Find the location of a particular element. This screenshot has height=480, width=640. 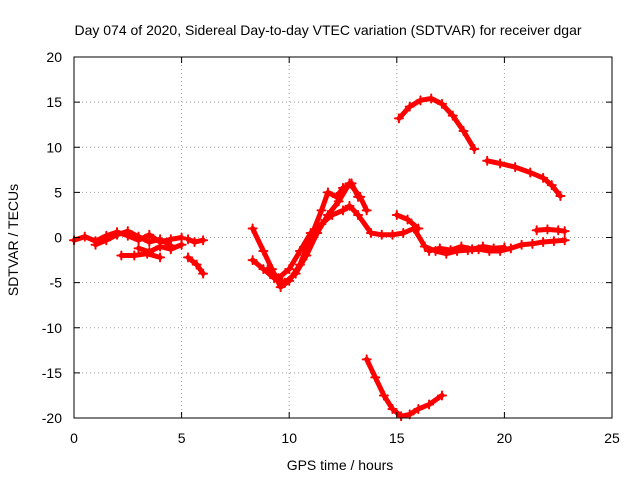

y-tick-label: 10 is located at coordinates (54, 147).